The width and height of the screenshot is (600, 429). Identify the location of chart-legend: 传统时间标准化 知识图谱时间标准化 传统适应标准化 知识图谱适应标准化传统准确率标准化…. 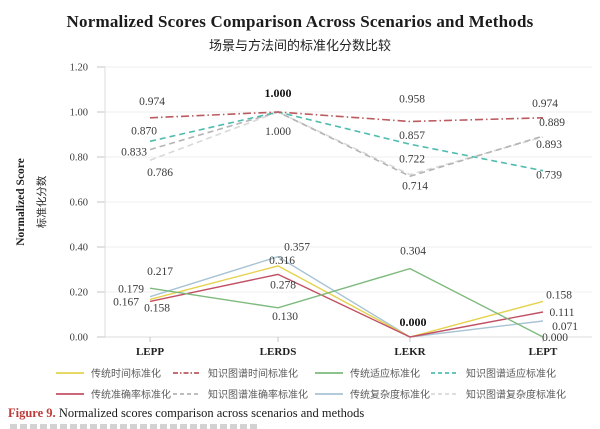
(326, 383).